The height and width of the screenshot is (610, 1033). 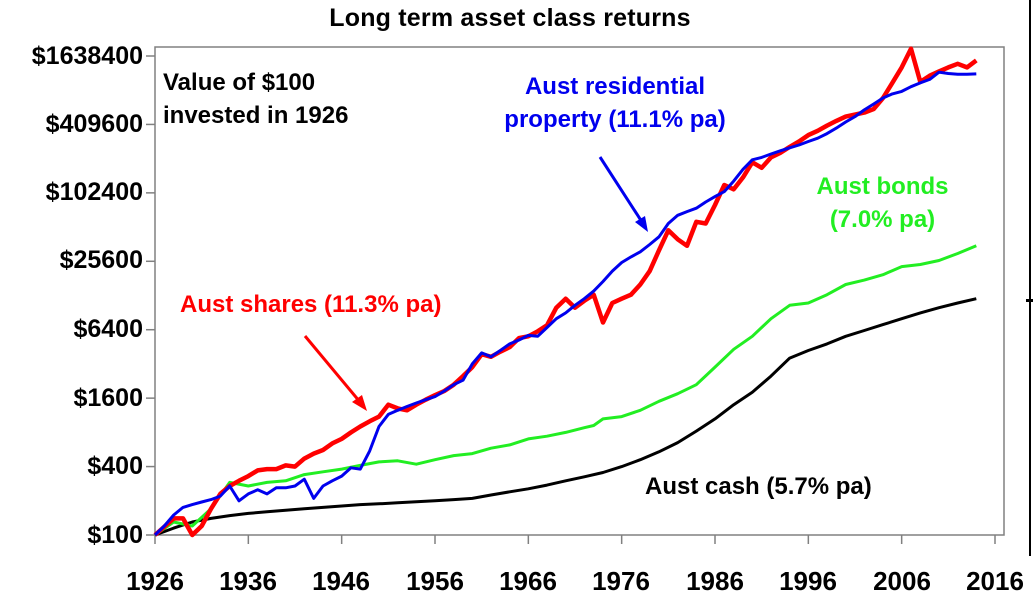 I want to click on property-label-line: Aust residential, so click(x=615, y=86).